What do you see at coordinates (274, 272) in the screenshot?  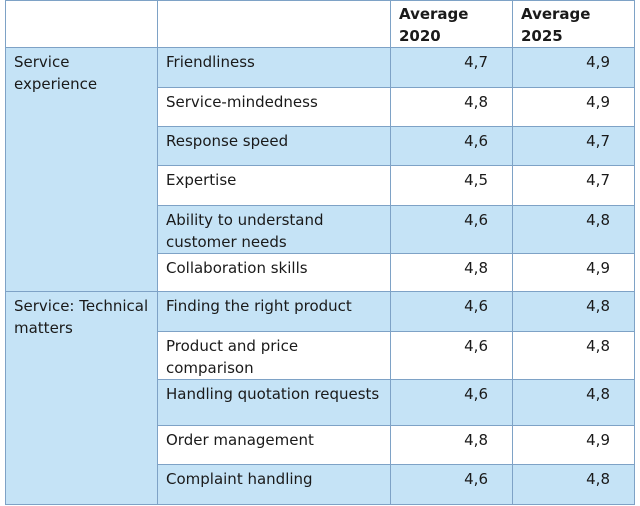 I see `item-label: Collaboration skills` at bounding box center [274, 272].